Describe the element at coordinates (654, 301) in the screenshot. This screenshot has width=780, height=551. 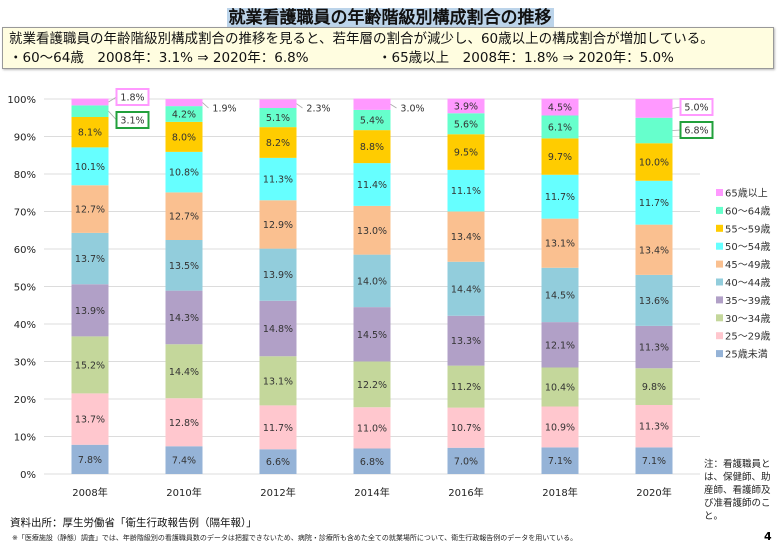
I see `data-label: 13.6%` at that location.